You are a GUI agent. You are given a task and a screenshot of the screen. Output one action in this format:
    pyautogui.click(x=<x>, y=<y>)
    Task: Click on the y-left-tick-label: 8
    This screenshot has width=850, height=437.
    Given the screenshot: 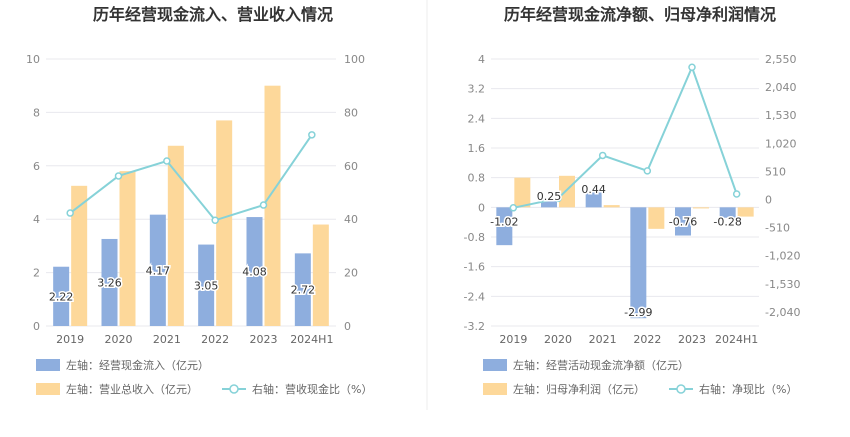 What is the action you would take?
    pyautogui.click(x=36, y=112)
    